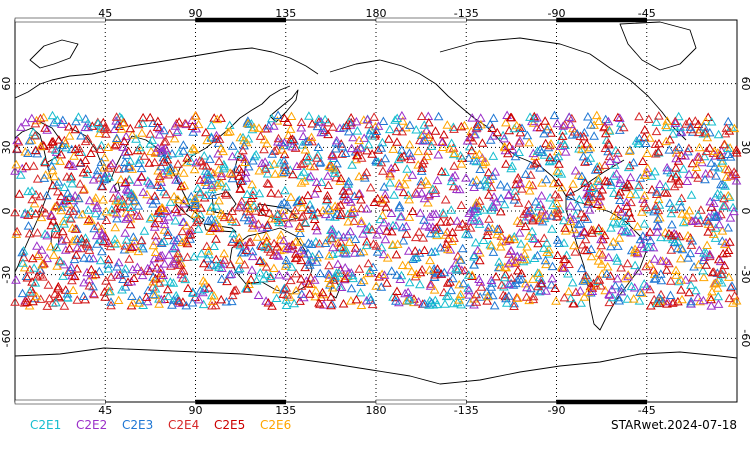 The image size is (750, 450). I want to click on canada-arctic-coast, so click(563, 89).